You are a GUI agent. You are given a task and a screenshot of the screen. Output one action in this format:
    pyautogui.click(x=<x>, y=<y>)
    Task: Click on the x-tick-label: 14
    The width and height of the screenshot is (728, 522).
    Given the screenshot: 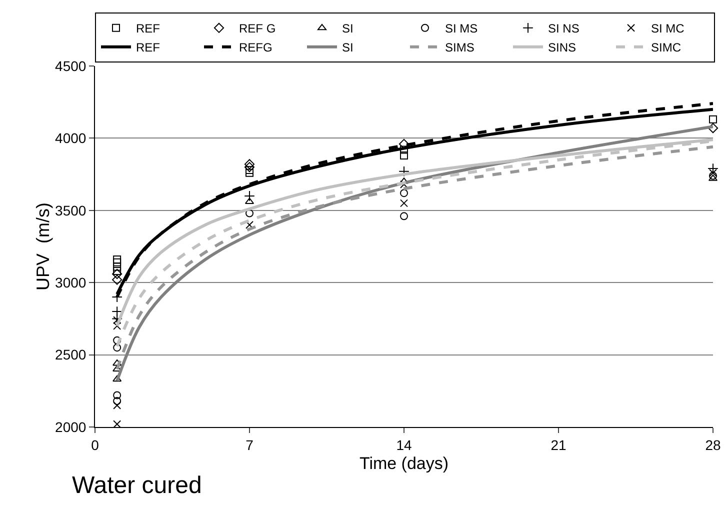 What is the action you would take?
    pyautogui.click(x=404, y=444)
    